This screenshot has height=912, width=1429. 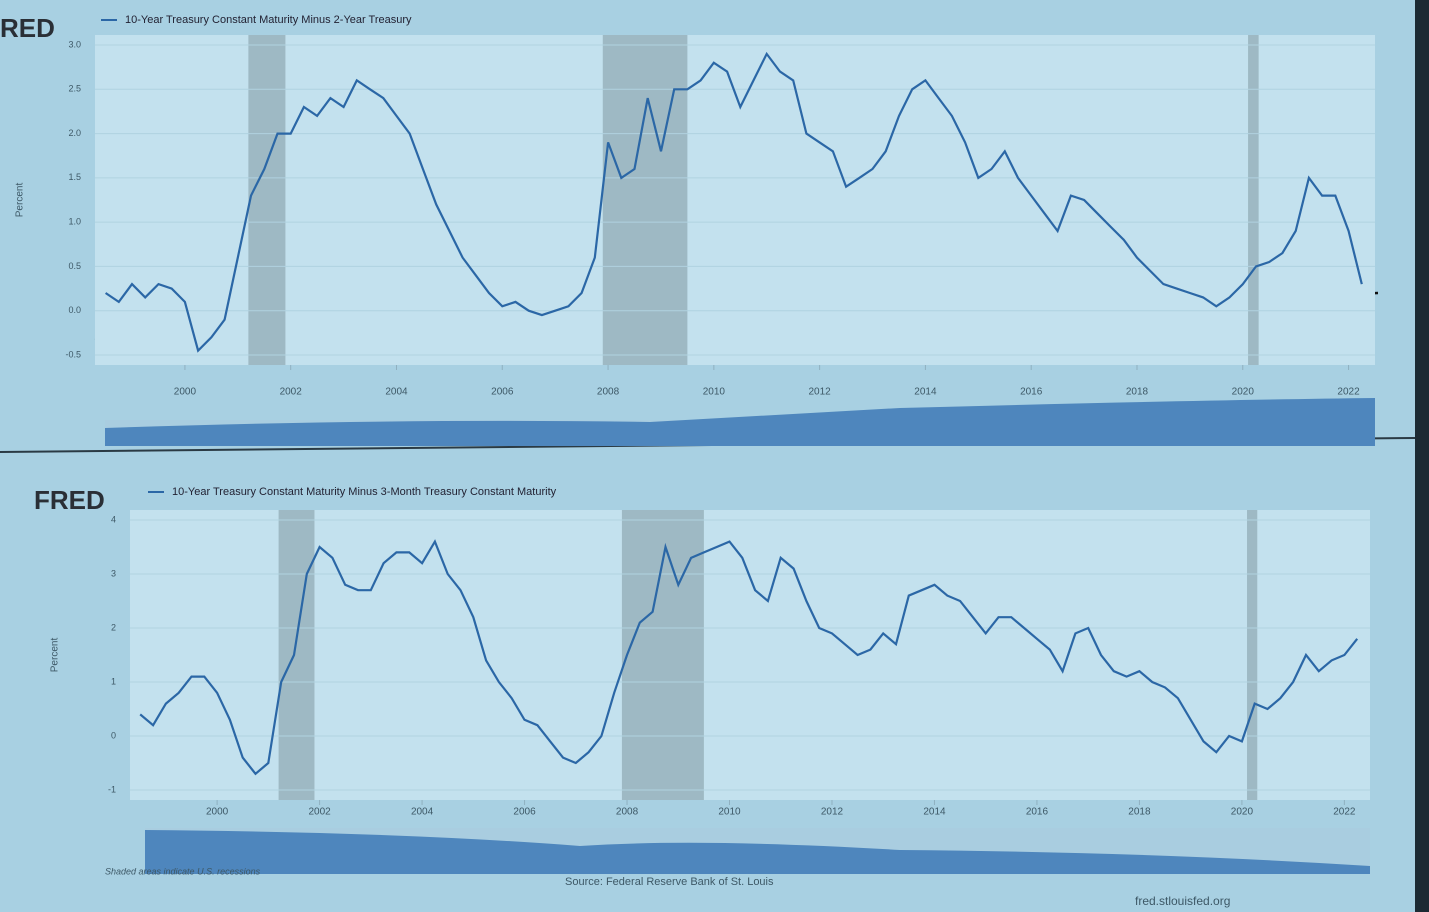 What do you see at coordinates (74, 222) in the screenshot?
I see `y-tick-label: 1.0` at bounding box center [74, 222].